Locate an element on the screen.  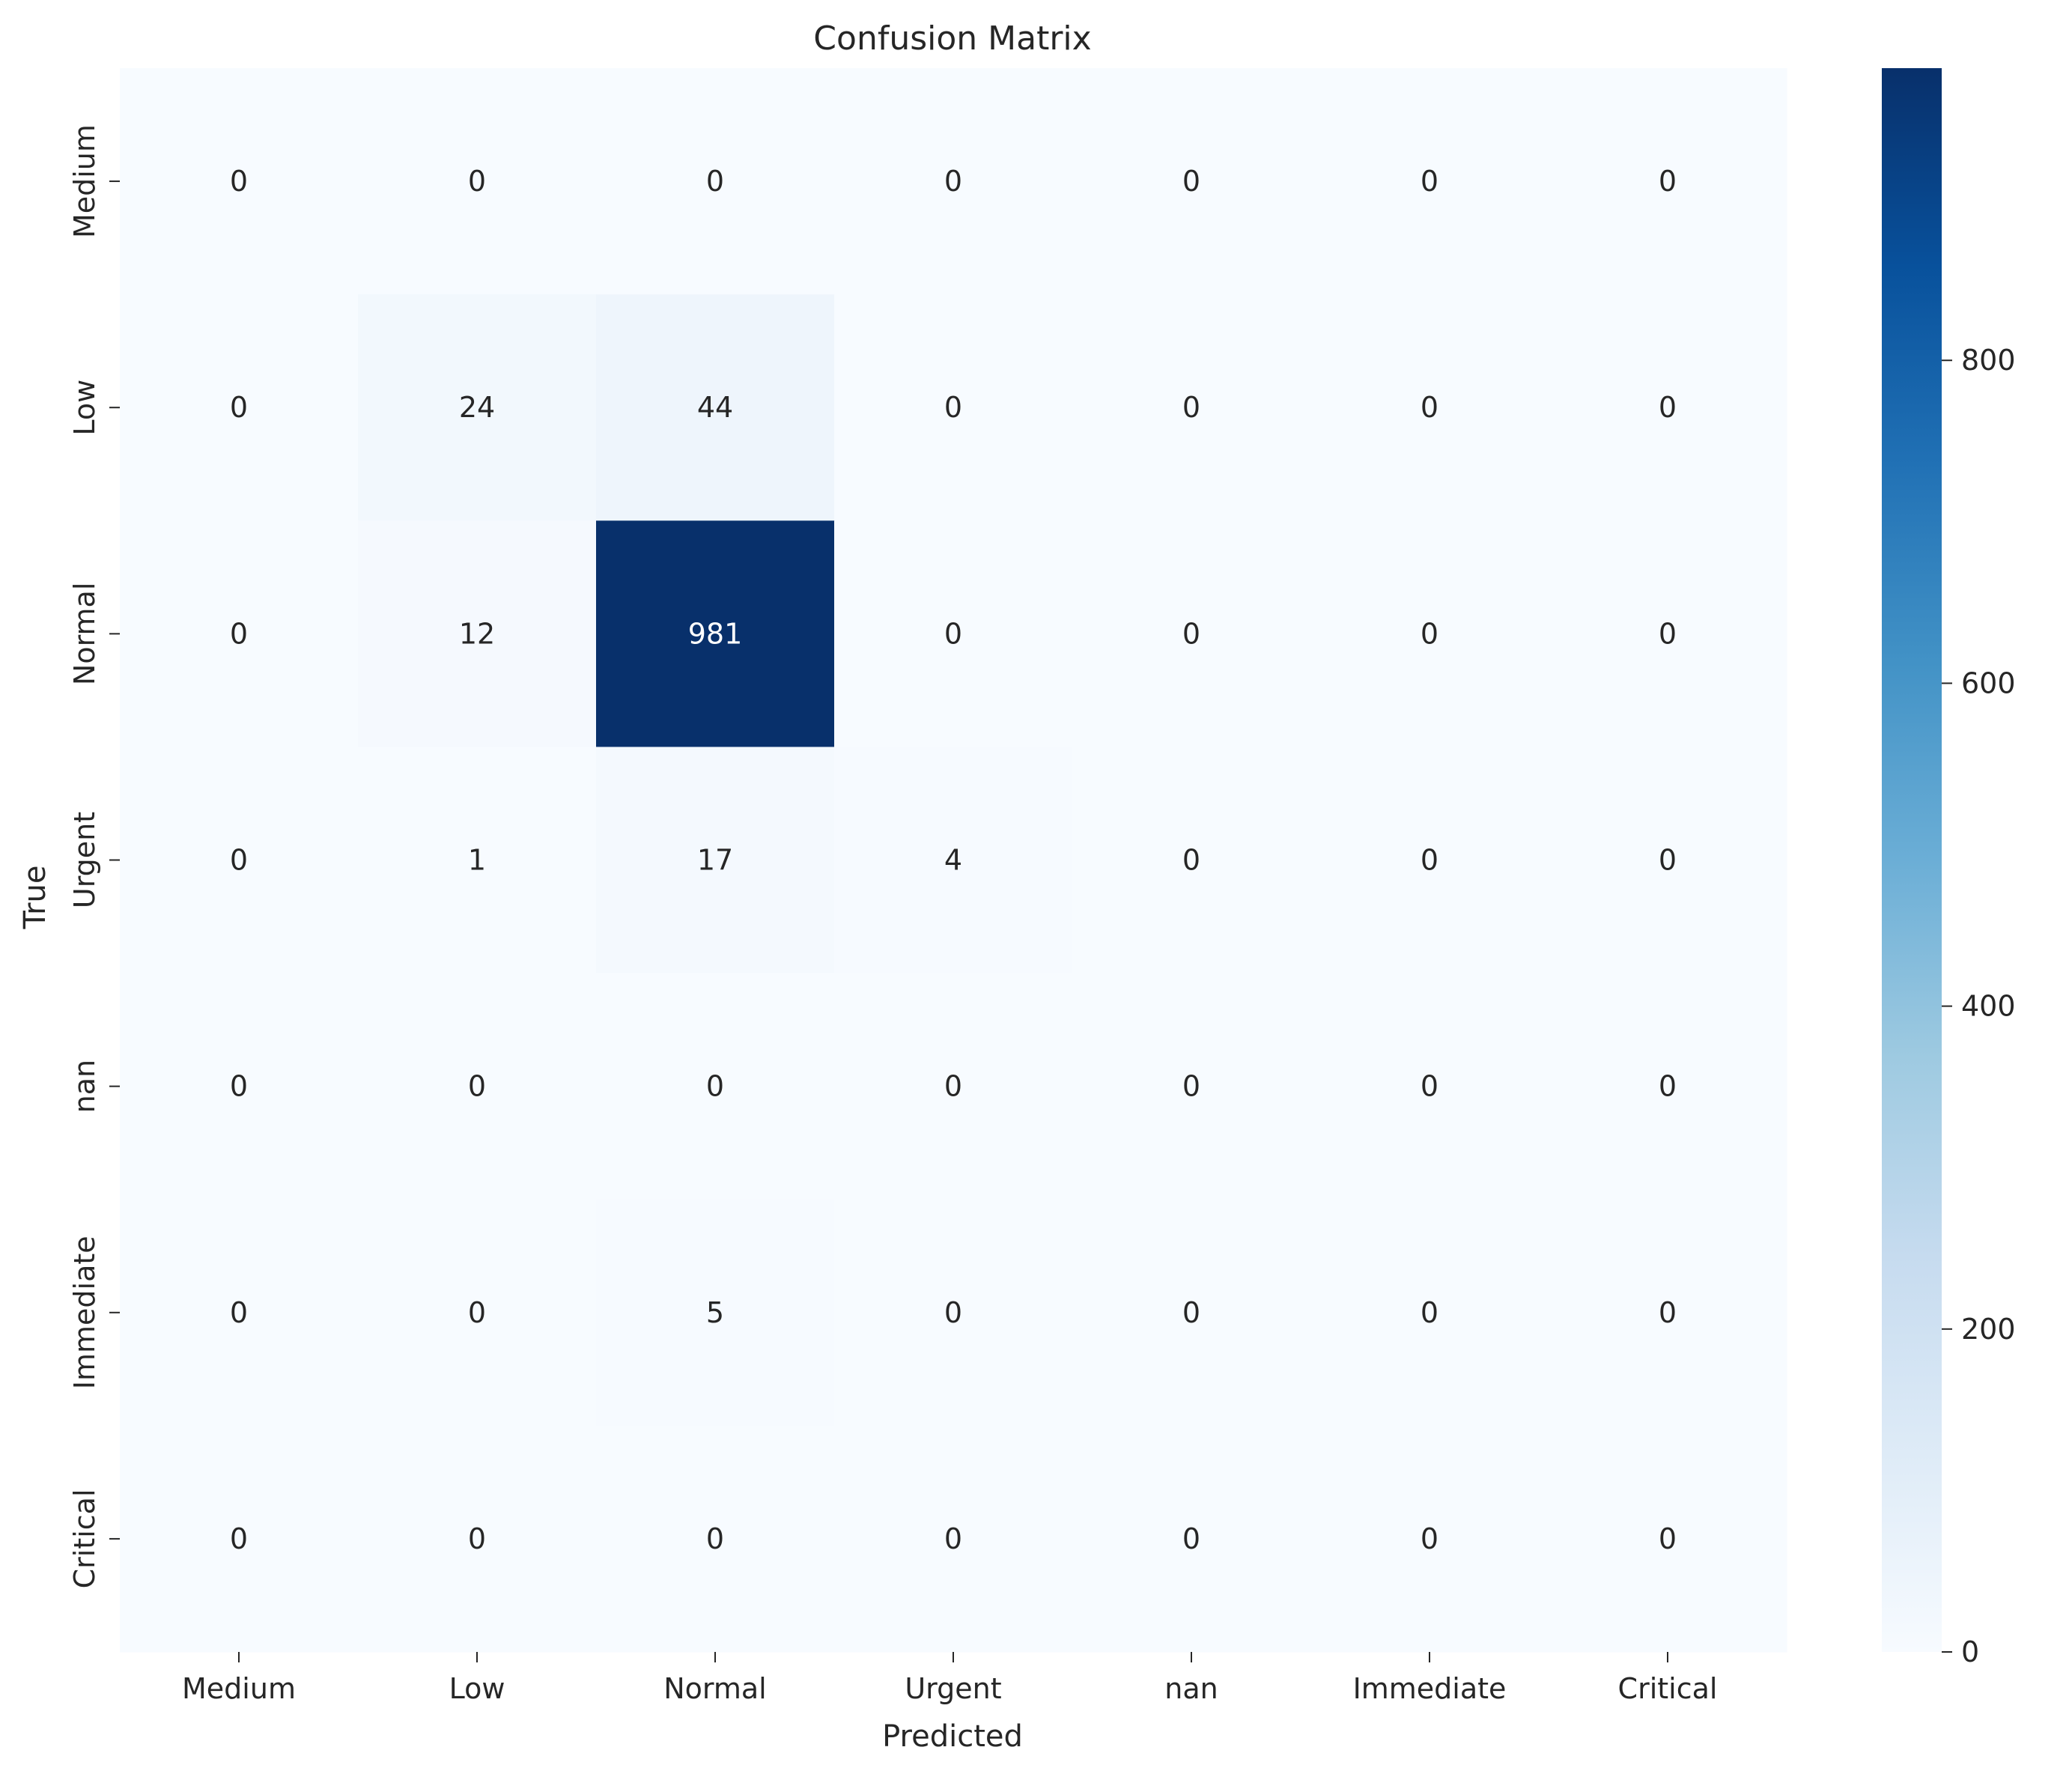
y-tick-label: Normal is located at coordinates (84, 634).